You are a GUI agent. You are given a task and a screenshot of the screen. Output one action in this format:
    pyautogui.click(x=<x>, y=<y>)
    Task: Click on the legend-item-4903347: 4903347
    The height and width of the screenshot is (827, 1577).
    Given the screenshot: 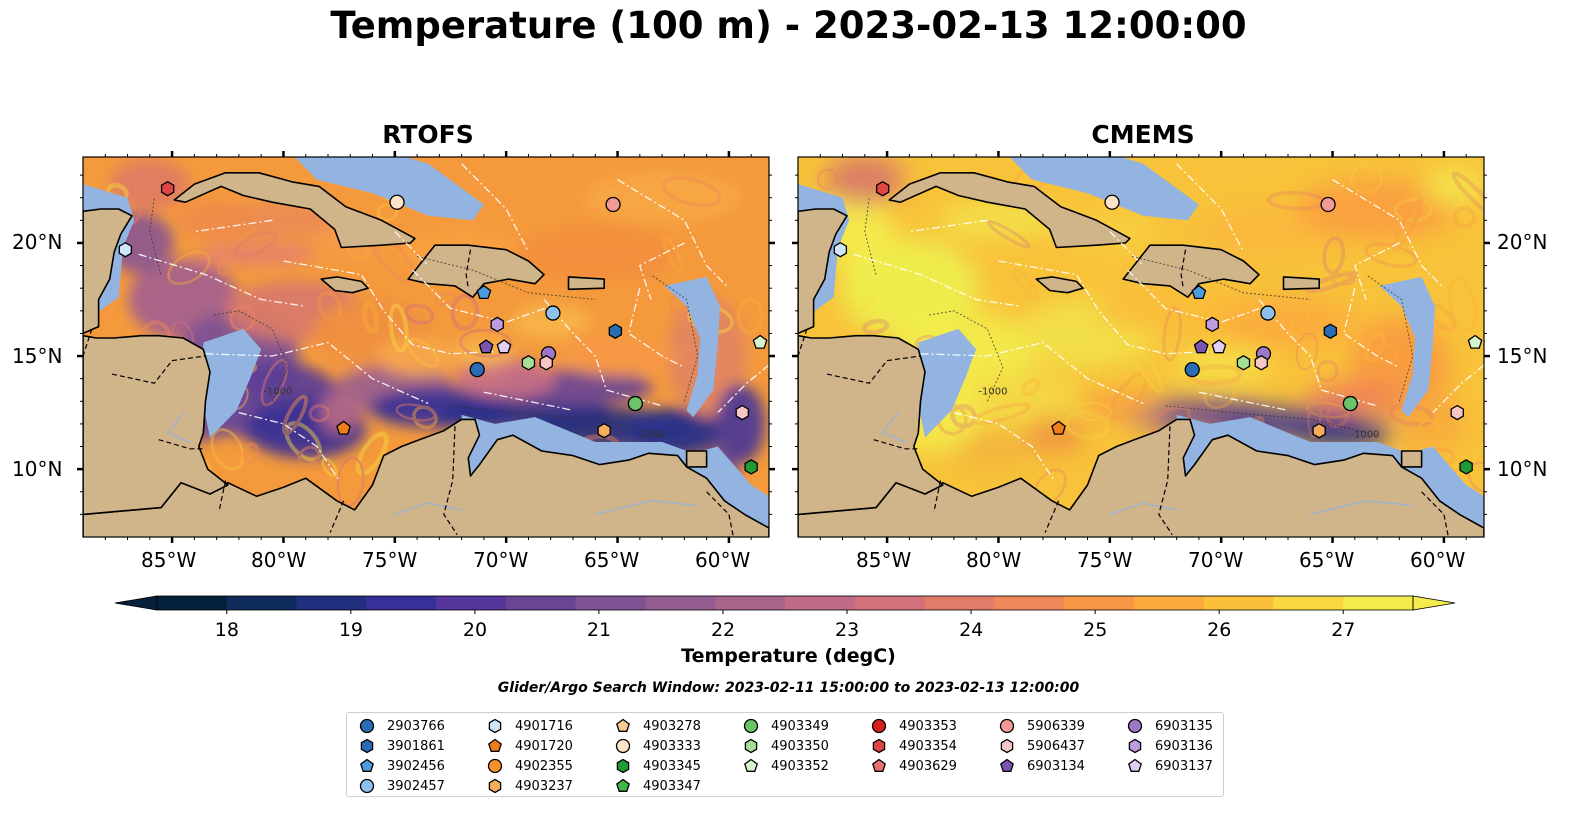 What is the action you would take?
    pyautogui.click(x=658, y=786)
    